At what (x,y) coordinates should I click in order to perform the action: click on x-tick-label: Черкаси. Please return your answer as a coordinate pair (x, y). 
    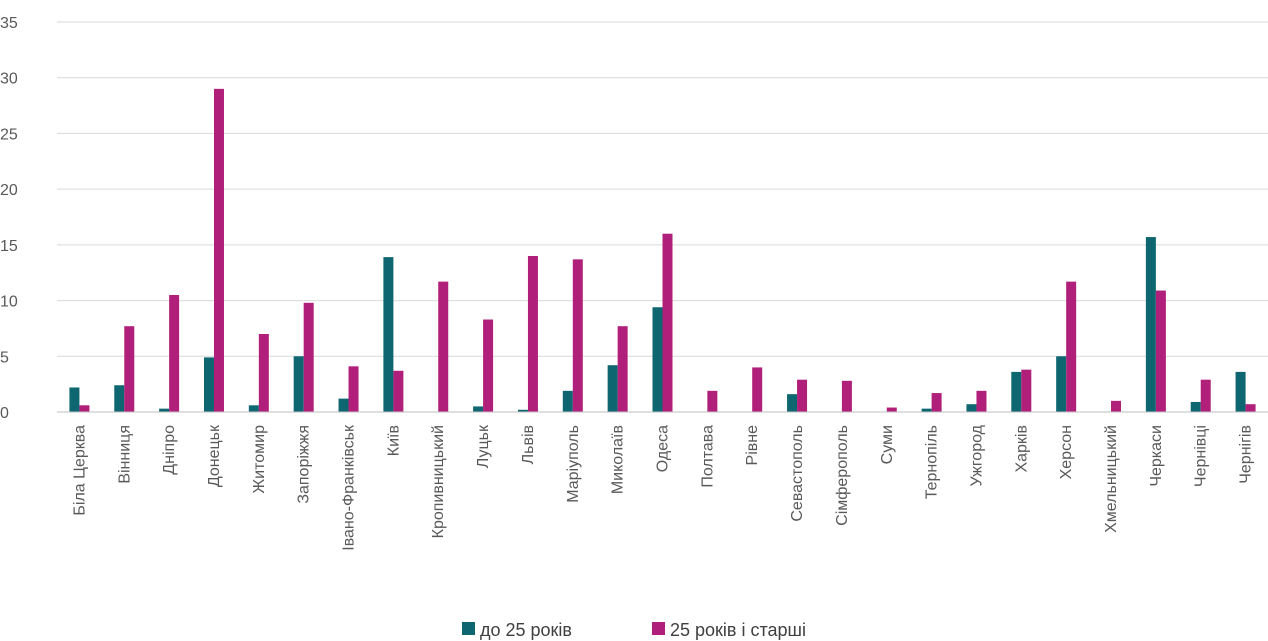
    Looking at the image, I should click on (1156, 456).